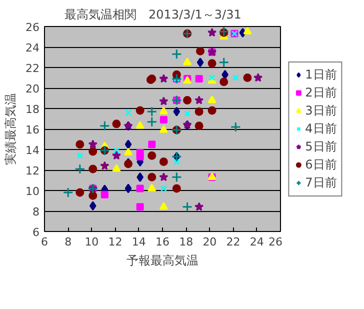 This screenshot has height=309, width=364. What do you see at coordinates (33, 191) in the screenshot?
I see `y-tick-label: 10` at bounding box center [33, 191].